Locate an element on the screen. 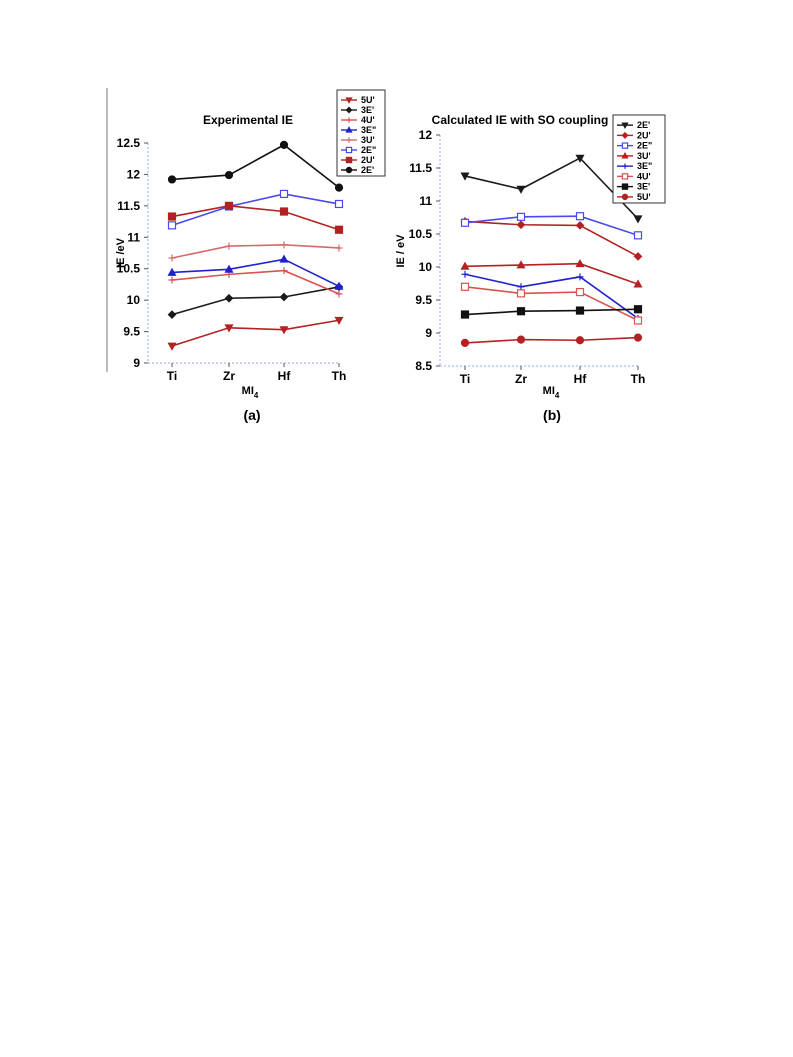  chart-title: Experimental IE is located at coordinates (248, 120).